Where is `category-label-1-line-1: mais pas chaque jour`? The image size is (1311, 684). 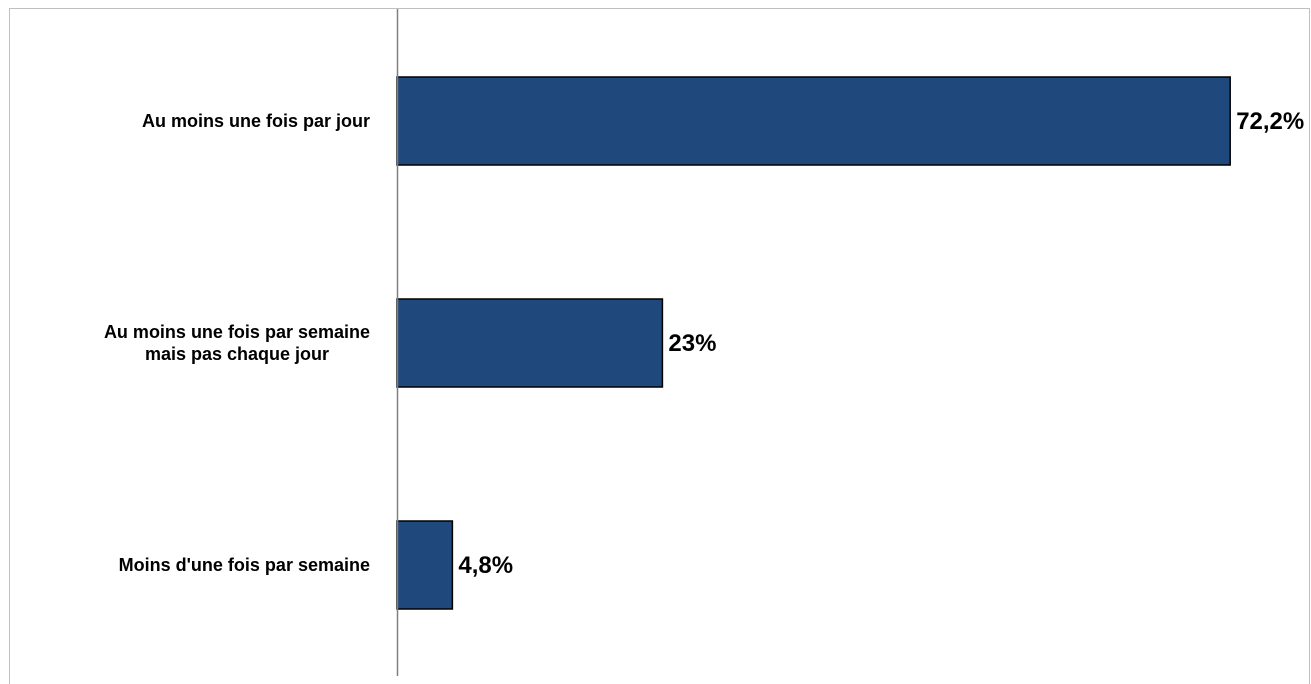
category-label-1-line-1: mais pas chaque jour is located at coordinates (237, 354).